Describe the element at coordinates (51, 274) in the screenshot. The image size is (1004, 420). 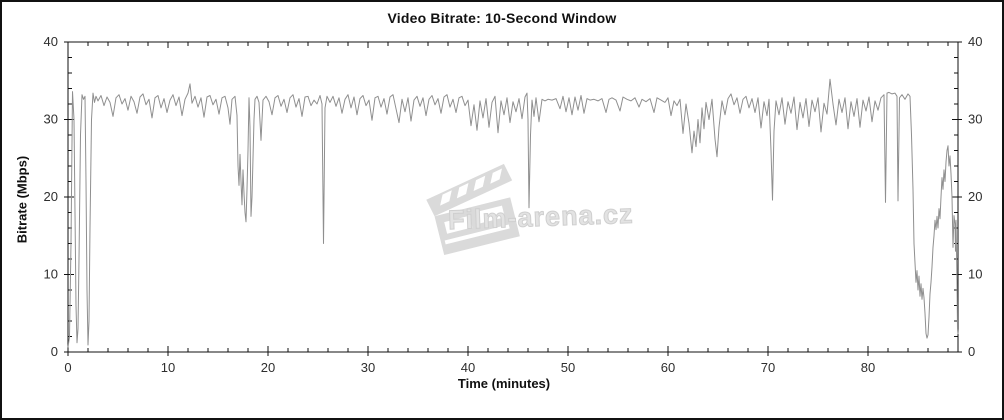
I see `y-tick-label-left: 10` at that location.